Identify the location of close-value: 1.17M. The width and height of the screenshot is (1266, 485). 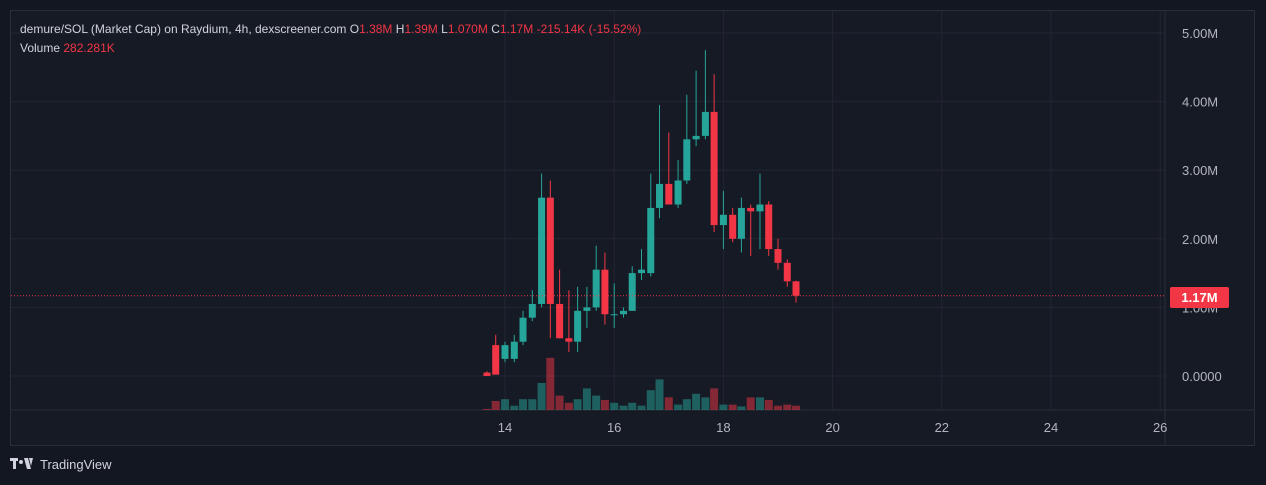
(516, 29).